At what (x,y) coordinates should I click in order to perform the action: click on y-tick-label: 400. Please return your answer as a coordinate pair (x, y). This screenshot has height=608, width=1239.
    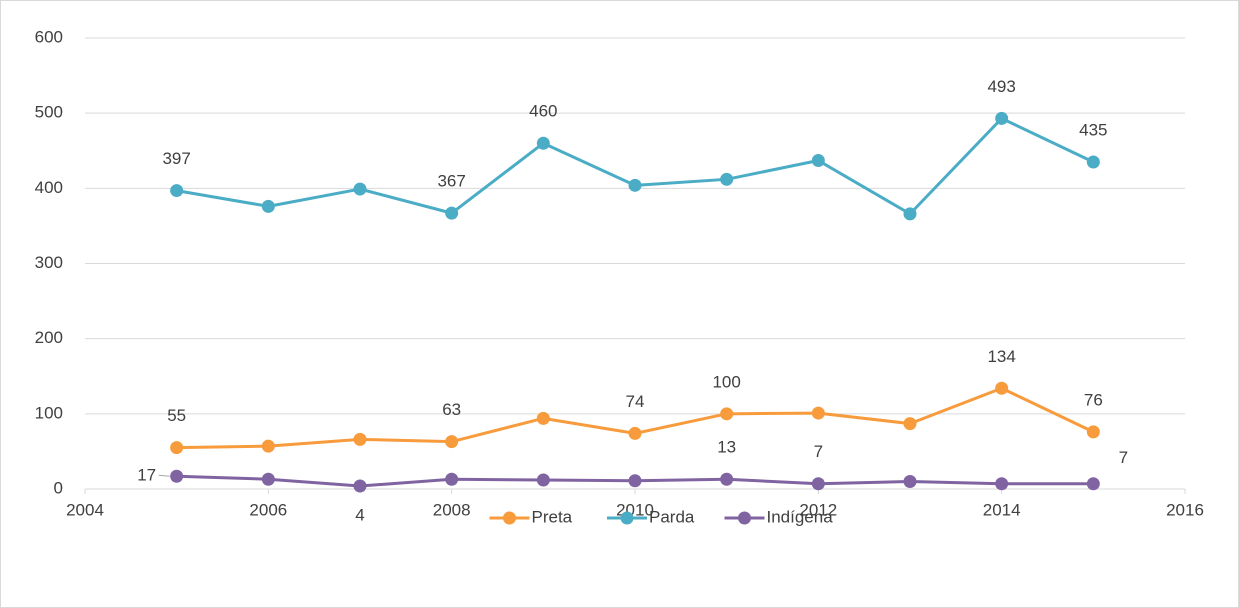
    Looking at the image, I should click on (49, 187).